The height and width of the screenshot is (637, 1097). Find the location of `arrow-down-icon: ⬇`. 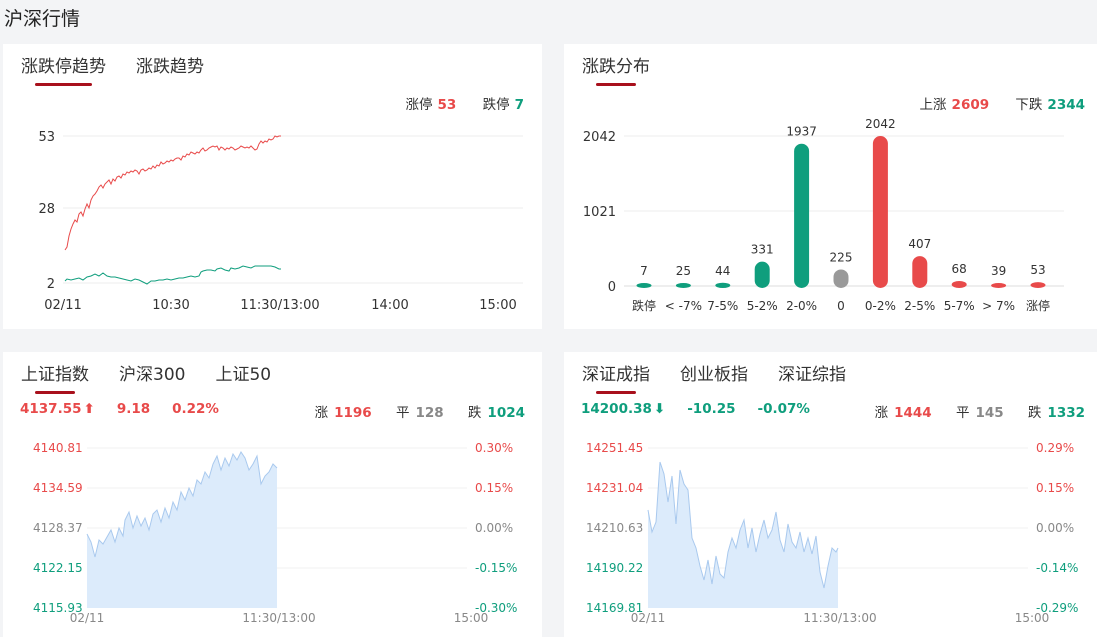

arrow-down-icon: ⬇ is located at coordinates (659, 409).